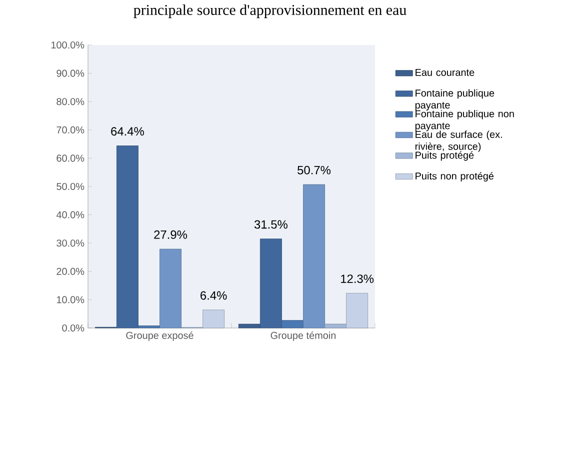  I want to click on data-label: 64.4%, so click(127, 131).